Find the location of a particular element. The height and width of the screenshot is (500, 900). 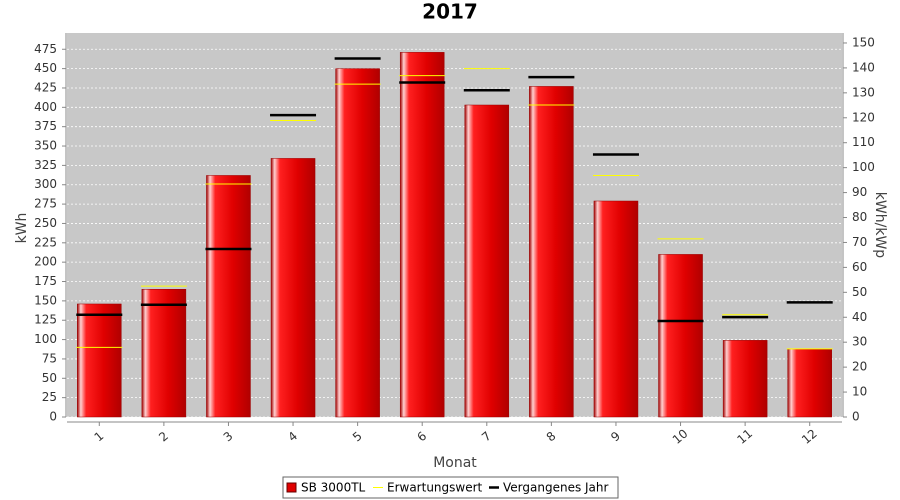

y-tick-label: 250 is located at coordinates (45, 223).